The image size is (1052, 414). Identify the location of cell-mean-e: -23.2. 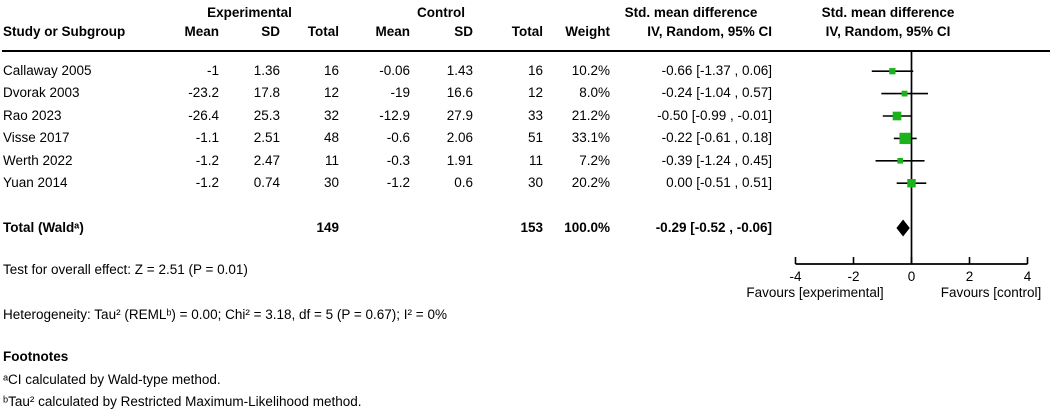
(203, 93).